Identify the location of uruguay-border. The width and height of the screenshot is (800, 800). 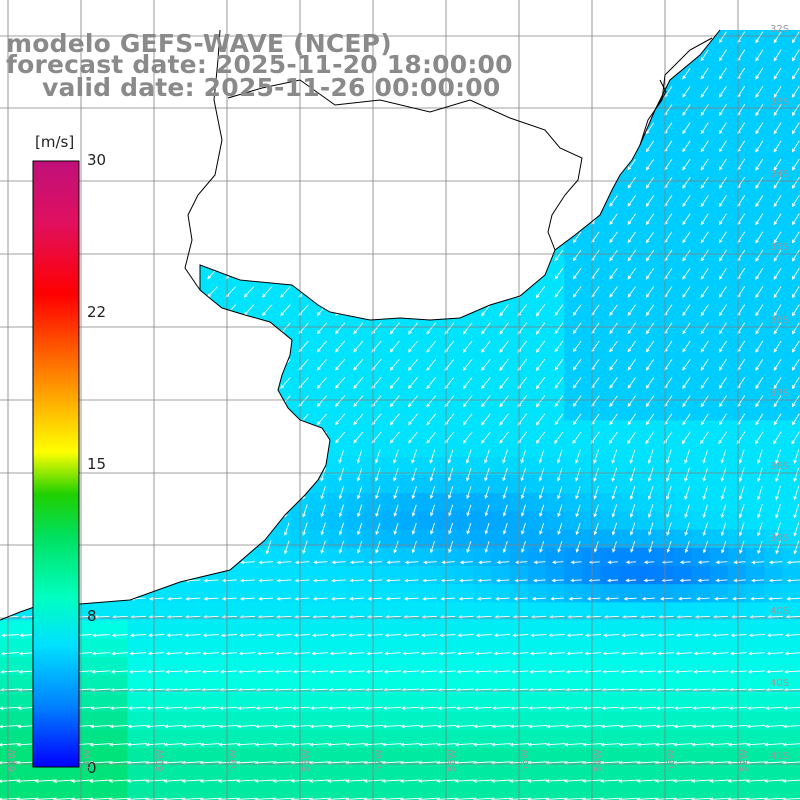
(203, 160).